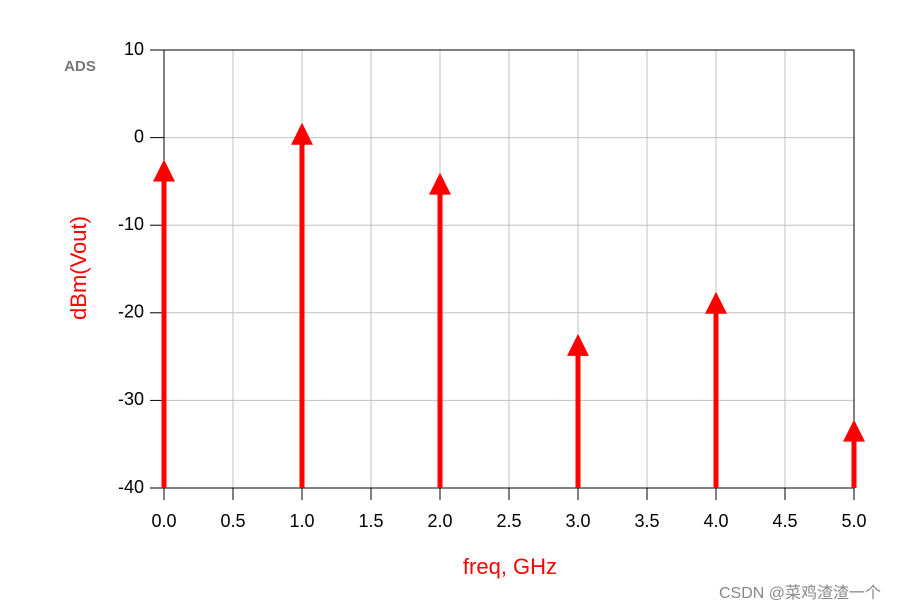 This screenshot has height=612, width=913. What do you see at coordinates (131, 399) in the screenshot?
I see `y-tick-label: -30` at bounding box center [131, 399].